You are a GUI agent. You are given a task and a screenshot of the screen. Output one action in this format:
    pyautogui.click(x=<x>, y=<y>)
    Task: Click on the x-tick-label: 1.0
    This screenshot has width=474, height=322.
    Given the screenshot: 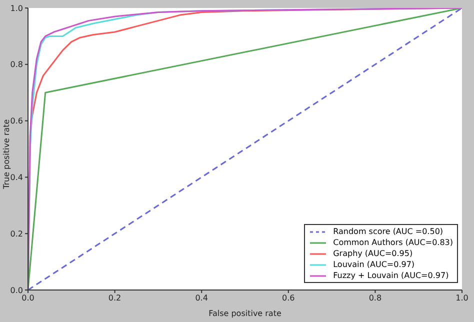 What is the action you would take?
    pyautogui.click(x=462, y=298)
    